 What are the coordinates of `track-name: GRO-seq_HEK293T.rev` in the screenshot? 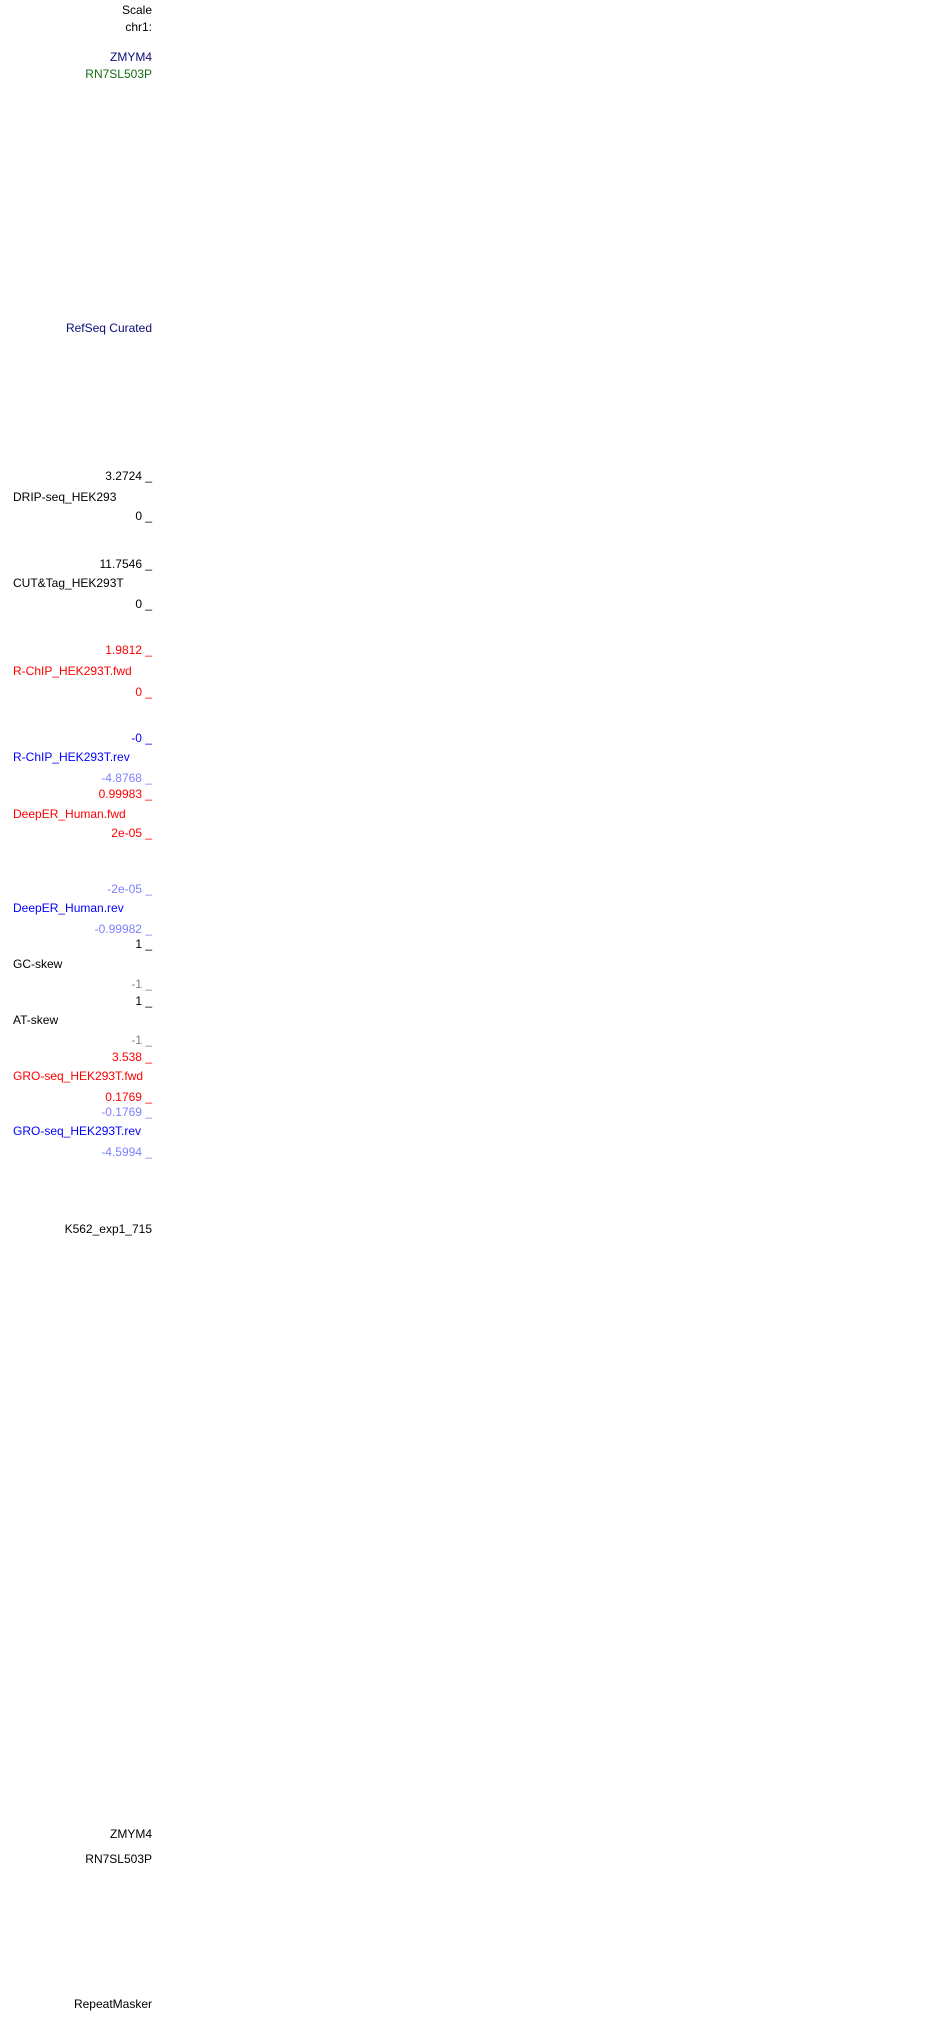 It's located at (77, 1131).